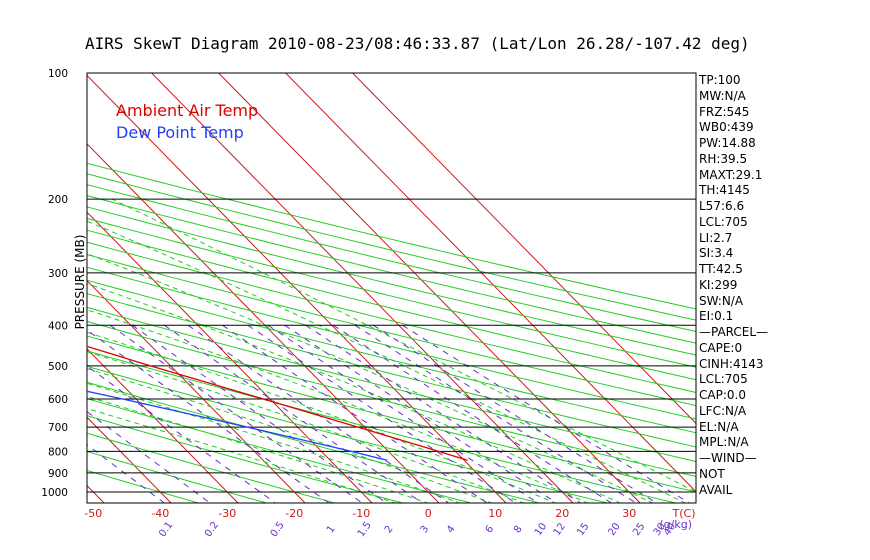 The width and height of the screenshot is (870, 560). I want to click on bottom-temp-tick-label: 30, so click(629, 513).